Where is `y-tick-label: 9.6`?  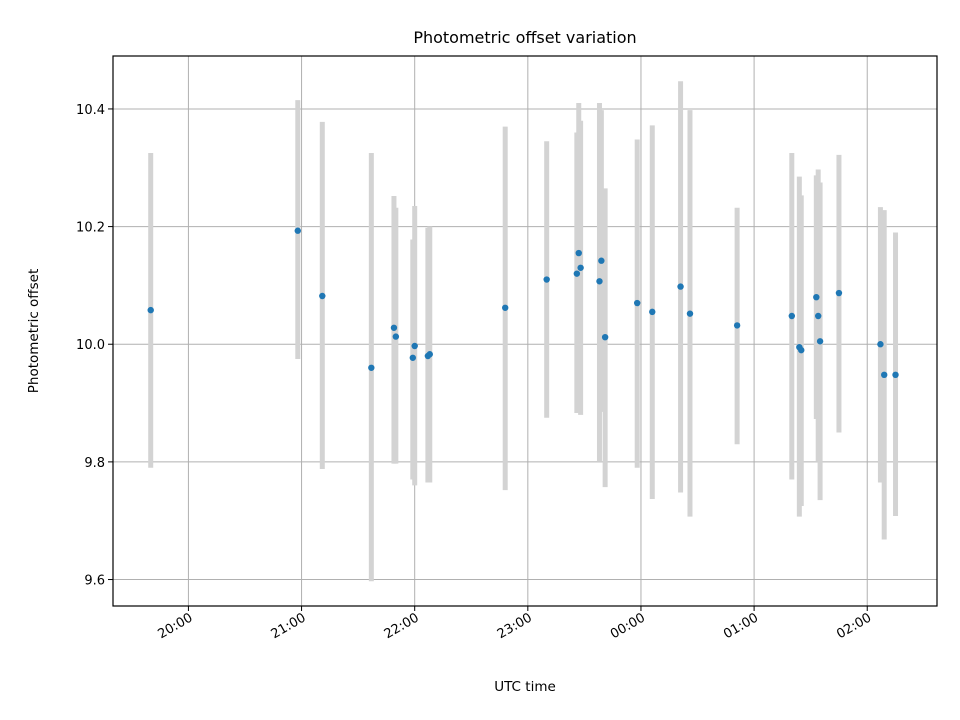
y-tick-label: 9.6 is located at coordinates (94, 581).